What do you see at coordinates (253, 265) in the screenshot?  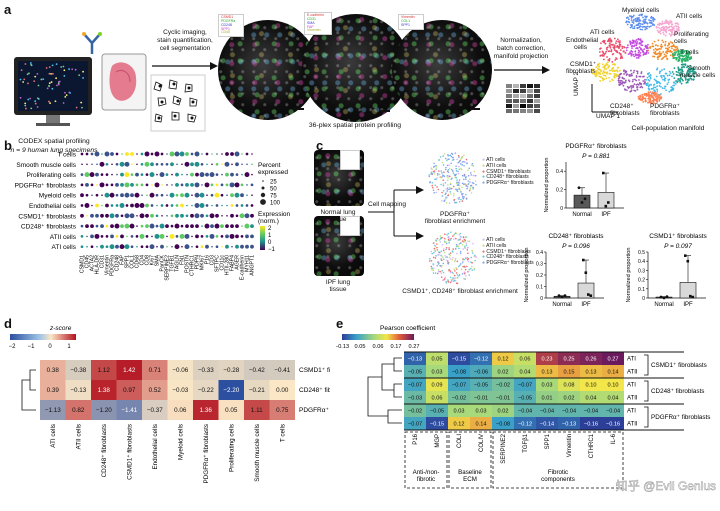 I see `dotplot-marker-label: ANGPT1` at bounding box center [253, 265].